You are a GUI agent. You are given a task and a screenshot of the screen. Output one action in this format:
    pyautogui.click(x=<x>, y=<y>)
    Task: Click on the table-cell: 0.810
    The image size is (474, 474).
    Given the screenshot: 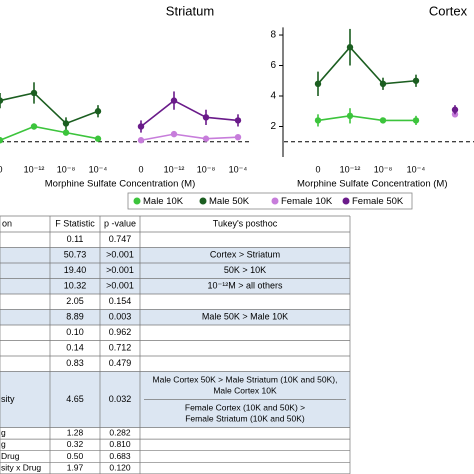 What is the action you would take?
    pyautogui.click(x=120, y=444)
    